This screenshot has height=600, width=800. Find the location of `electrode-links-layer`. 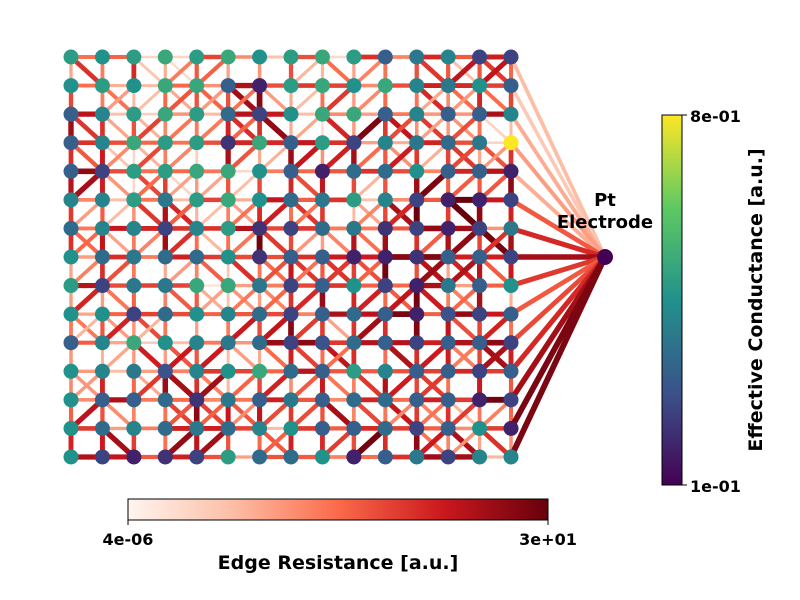

electrode-links-layer is located at coordinates (558, 257).